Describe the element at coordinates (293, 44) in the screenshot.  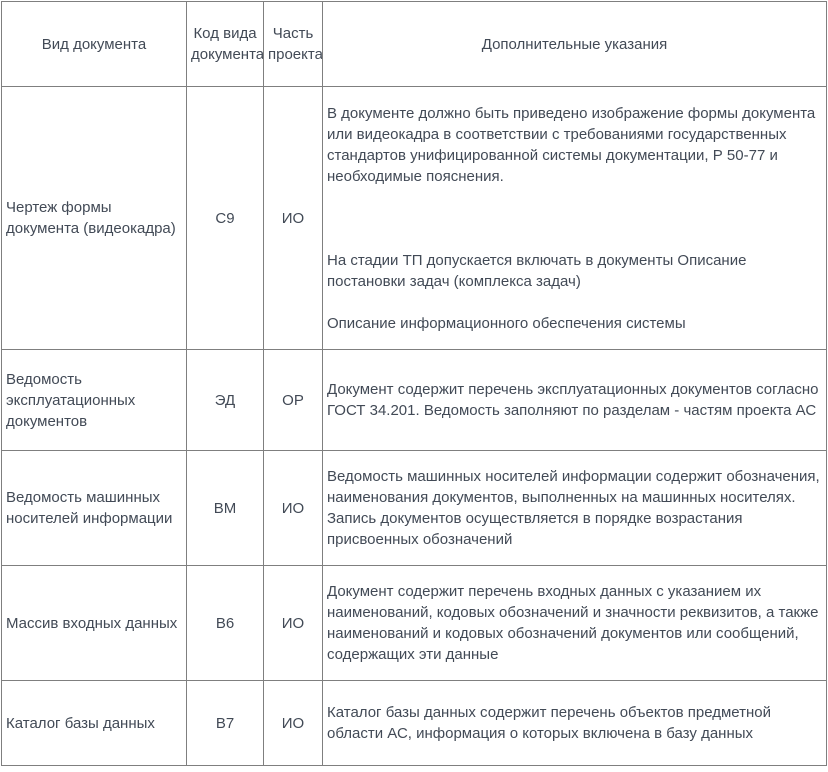
I see `column-header-project-part: Часть проекта` at that location.